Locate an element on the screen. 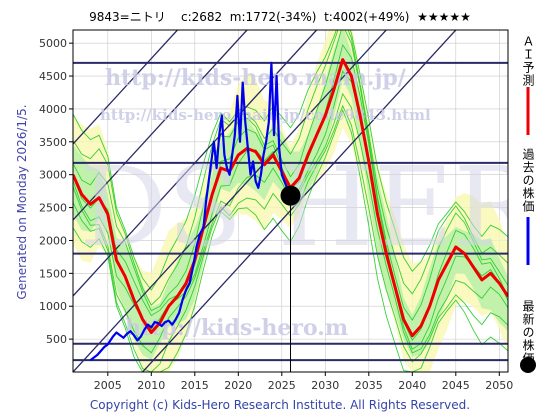 Image resolution: width=560 pixels, height=420 pixels. legend-label: ＡＩ予測 is located at coordinates (528, 61).